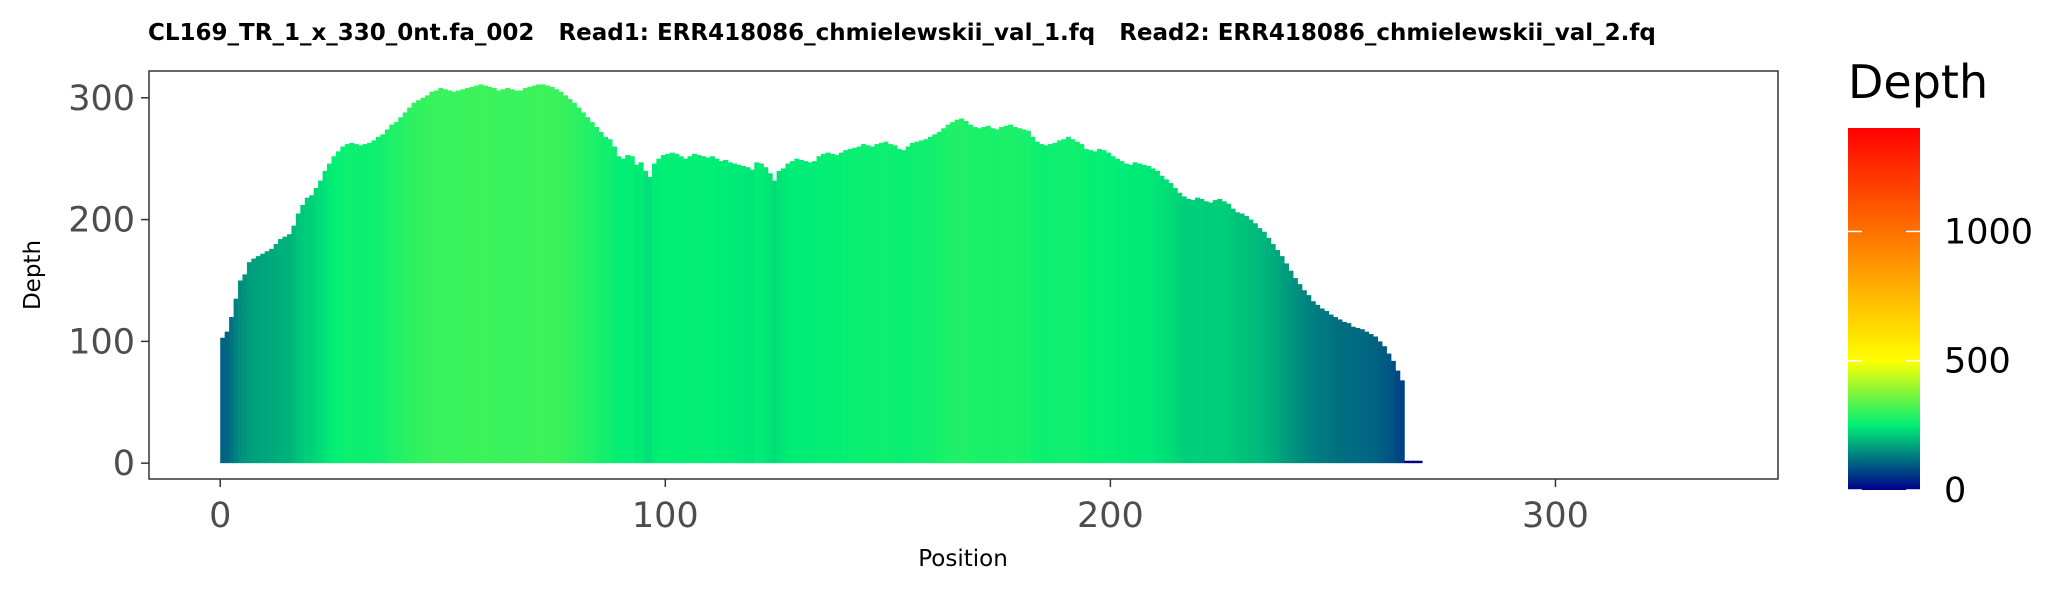 Image resolution: width=2066 pixels, height=590 pixels. Describe the element at coordinates (899, 507) in the screenshot. I see `x-axis: 0 100 200 300` at that location.